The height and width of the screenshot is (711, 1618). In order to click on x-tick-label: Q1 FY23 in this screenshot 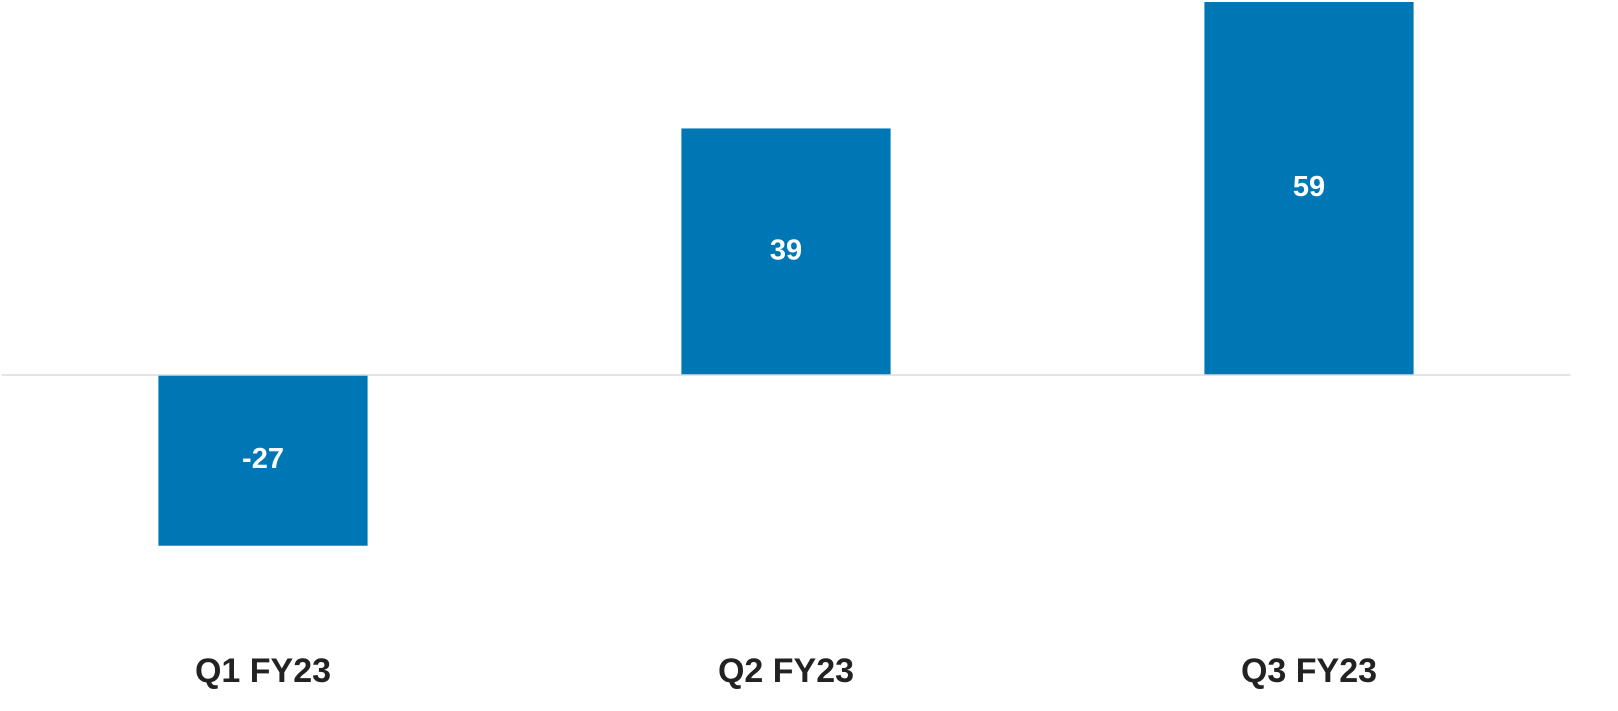, I will do `click(263, 671)`.